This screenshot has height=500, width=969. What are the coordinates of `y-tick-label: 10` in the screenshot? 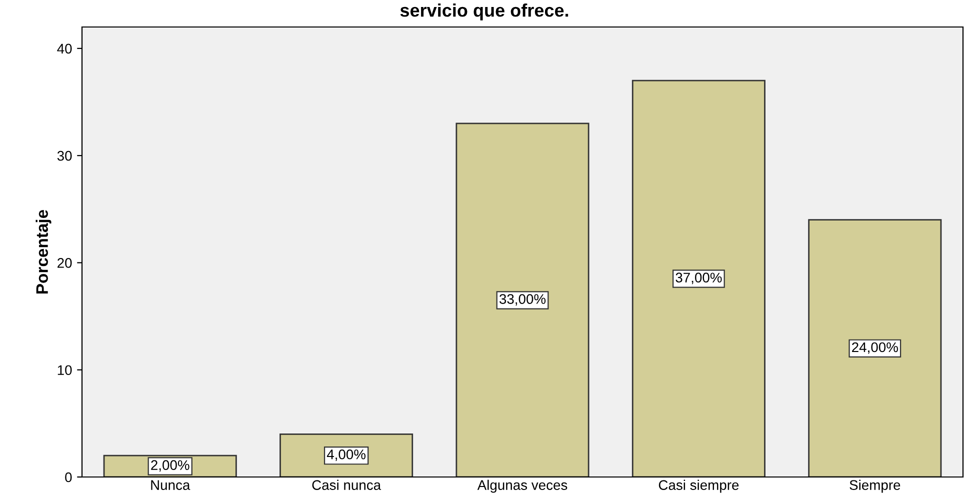 It's located at (65, 370).